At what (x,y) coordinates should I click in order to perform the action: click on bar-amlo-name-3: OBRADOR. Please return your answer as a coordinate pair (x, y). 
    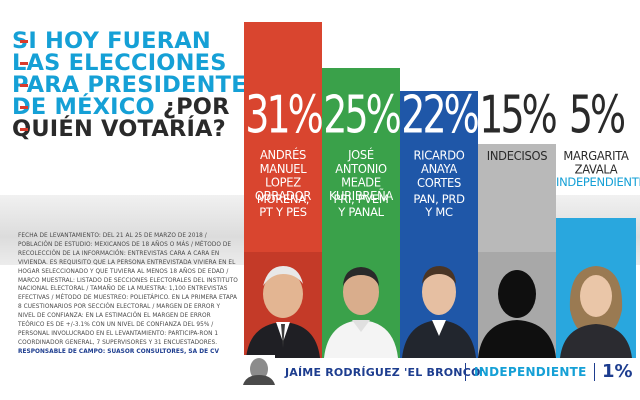
    Looking at the image, I should click on (283, 196).